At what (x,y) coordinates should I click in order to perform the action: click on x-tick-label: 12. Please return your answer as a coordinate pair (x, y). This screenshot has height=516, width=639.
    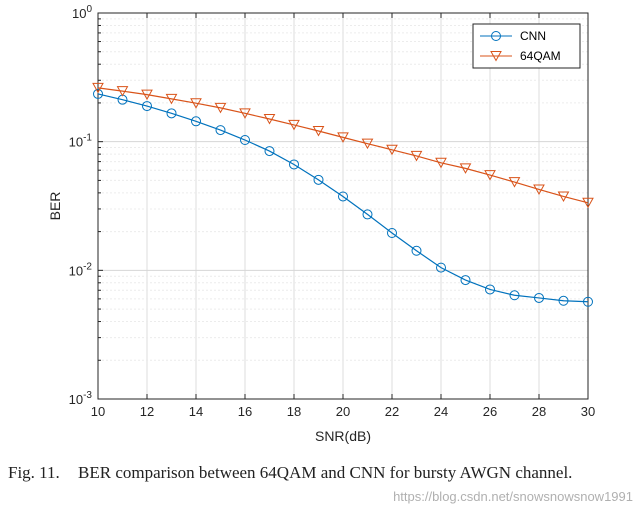
    Looking at the image, I should click on (147, 411).